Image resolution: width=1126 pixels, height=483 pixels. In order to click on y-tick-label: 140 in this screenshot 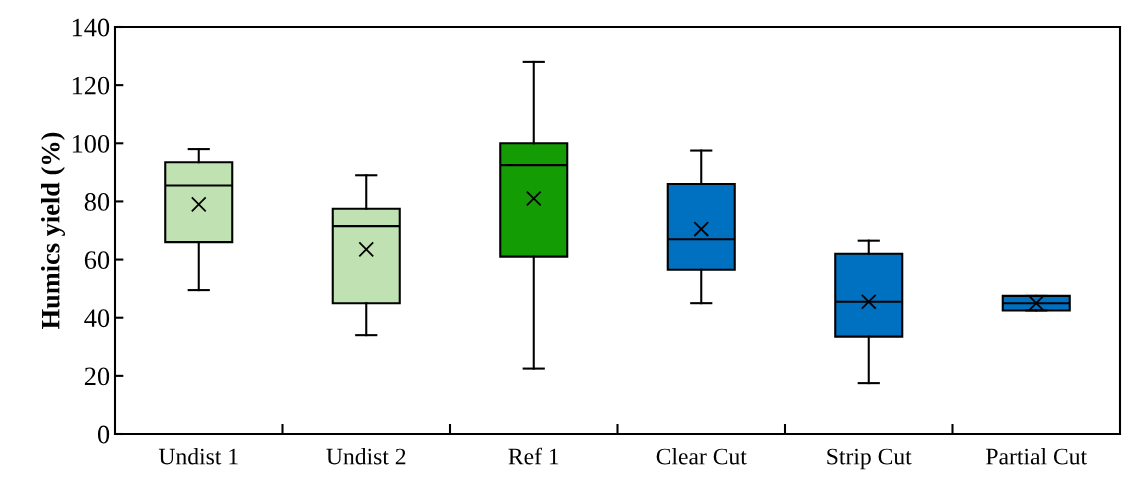, I will do `click(91, 27)`.